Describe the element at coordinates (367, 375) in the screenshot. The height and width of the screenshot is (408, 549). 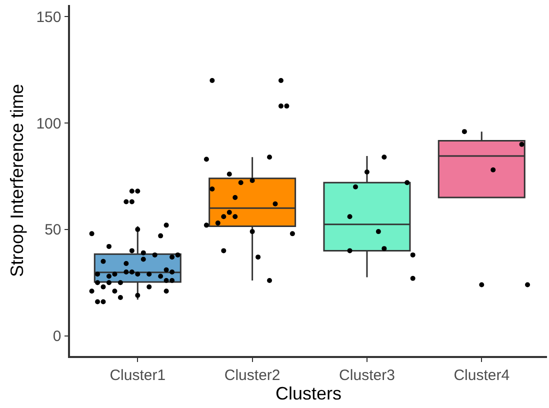
I see `x-tick-label: Cluster3` at that location.